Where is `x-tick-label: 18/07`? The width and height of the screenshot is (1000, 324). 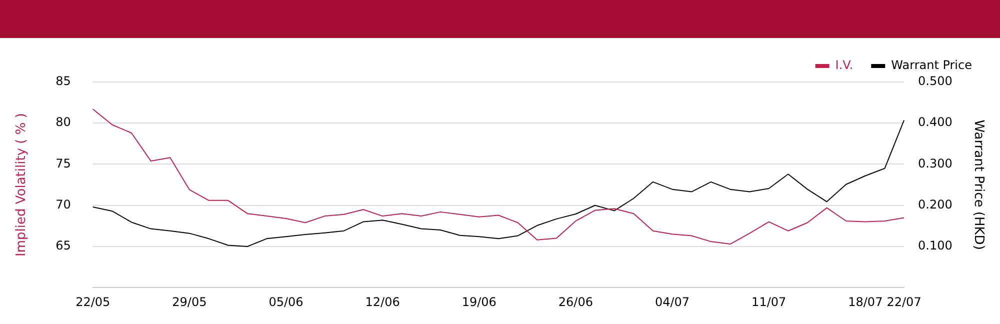 x-tick-label: 18/07 is located at coordinates (865, 301).